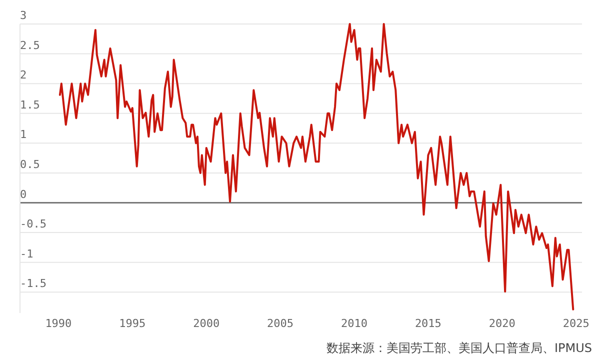 The width and height of the screenshot is (600, 360). What do you see at coordinates (206, 323) in the screenshot?
I see `x-tick-label: 2000` at bounding box center [206, 323].